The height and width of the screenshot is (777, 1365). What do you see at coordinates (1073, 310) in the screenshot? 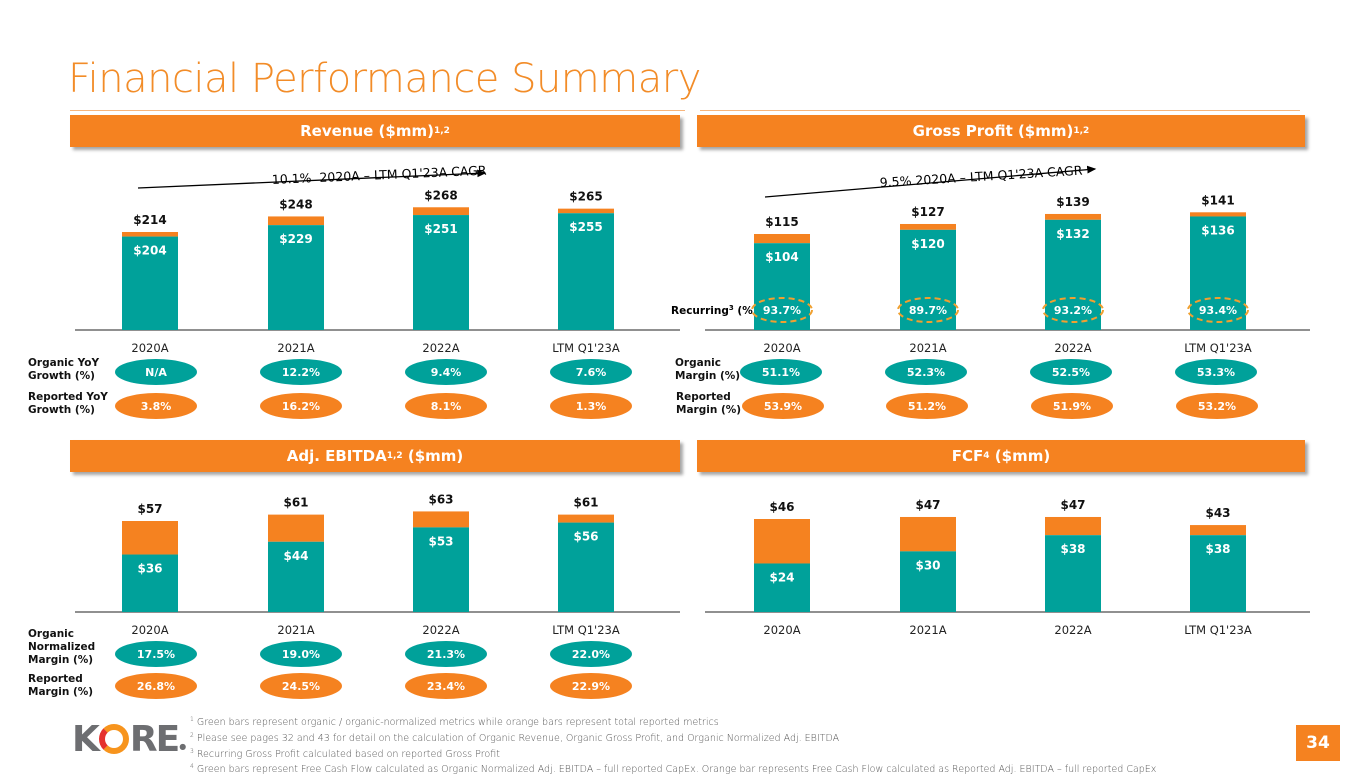
I see `recurring-pct-label: 93.2%` at bounding box center [1073, 310].